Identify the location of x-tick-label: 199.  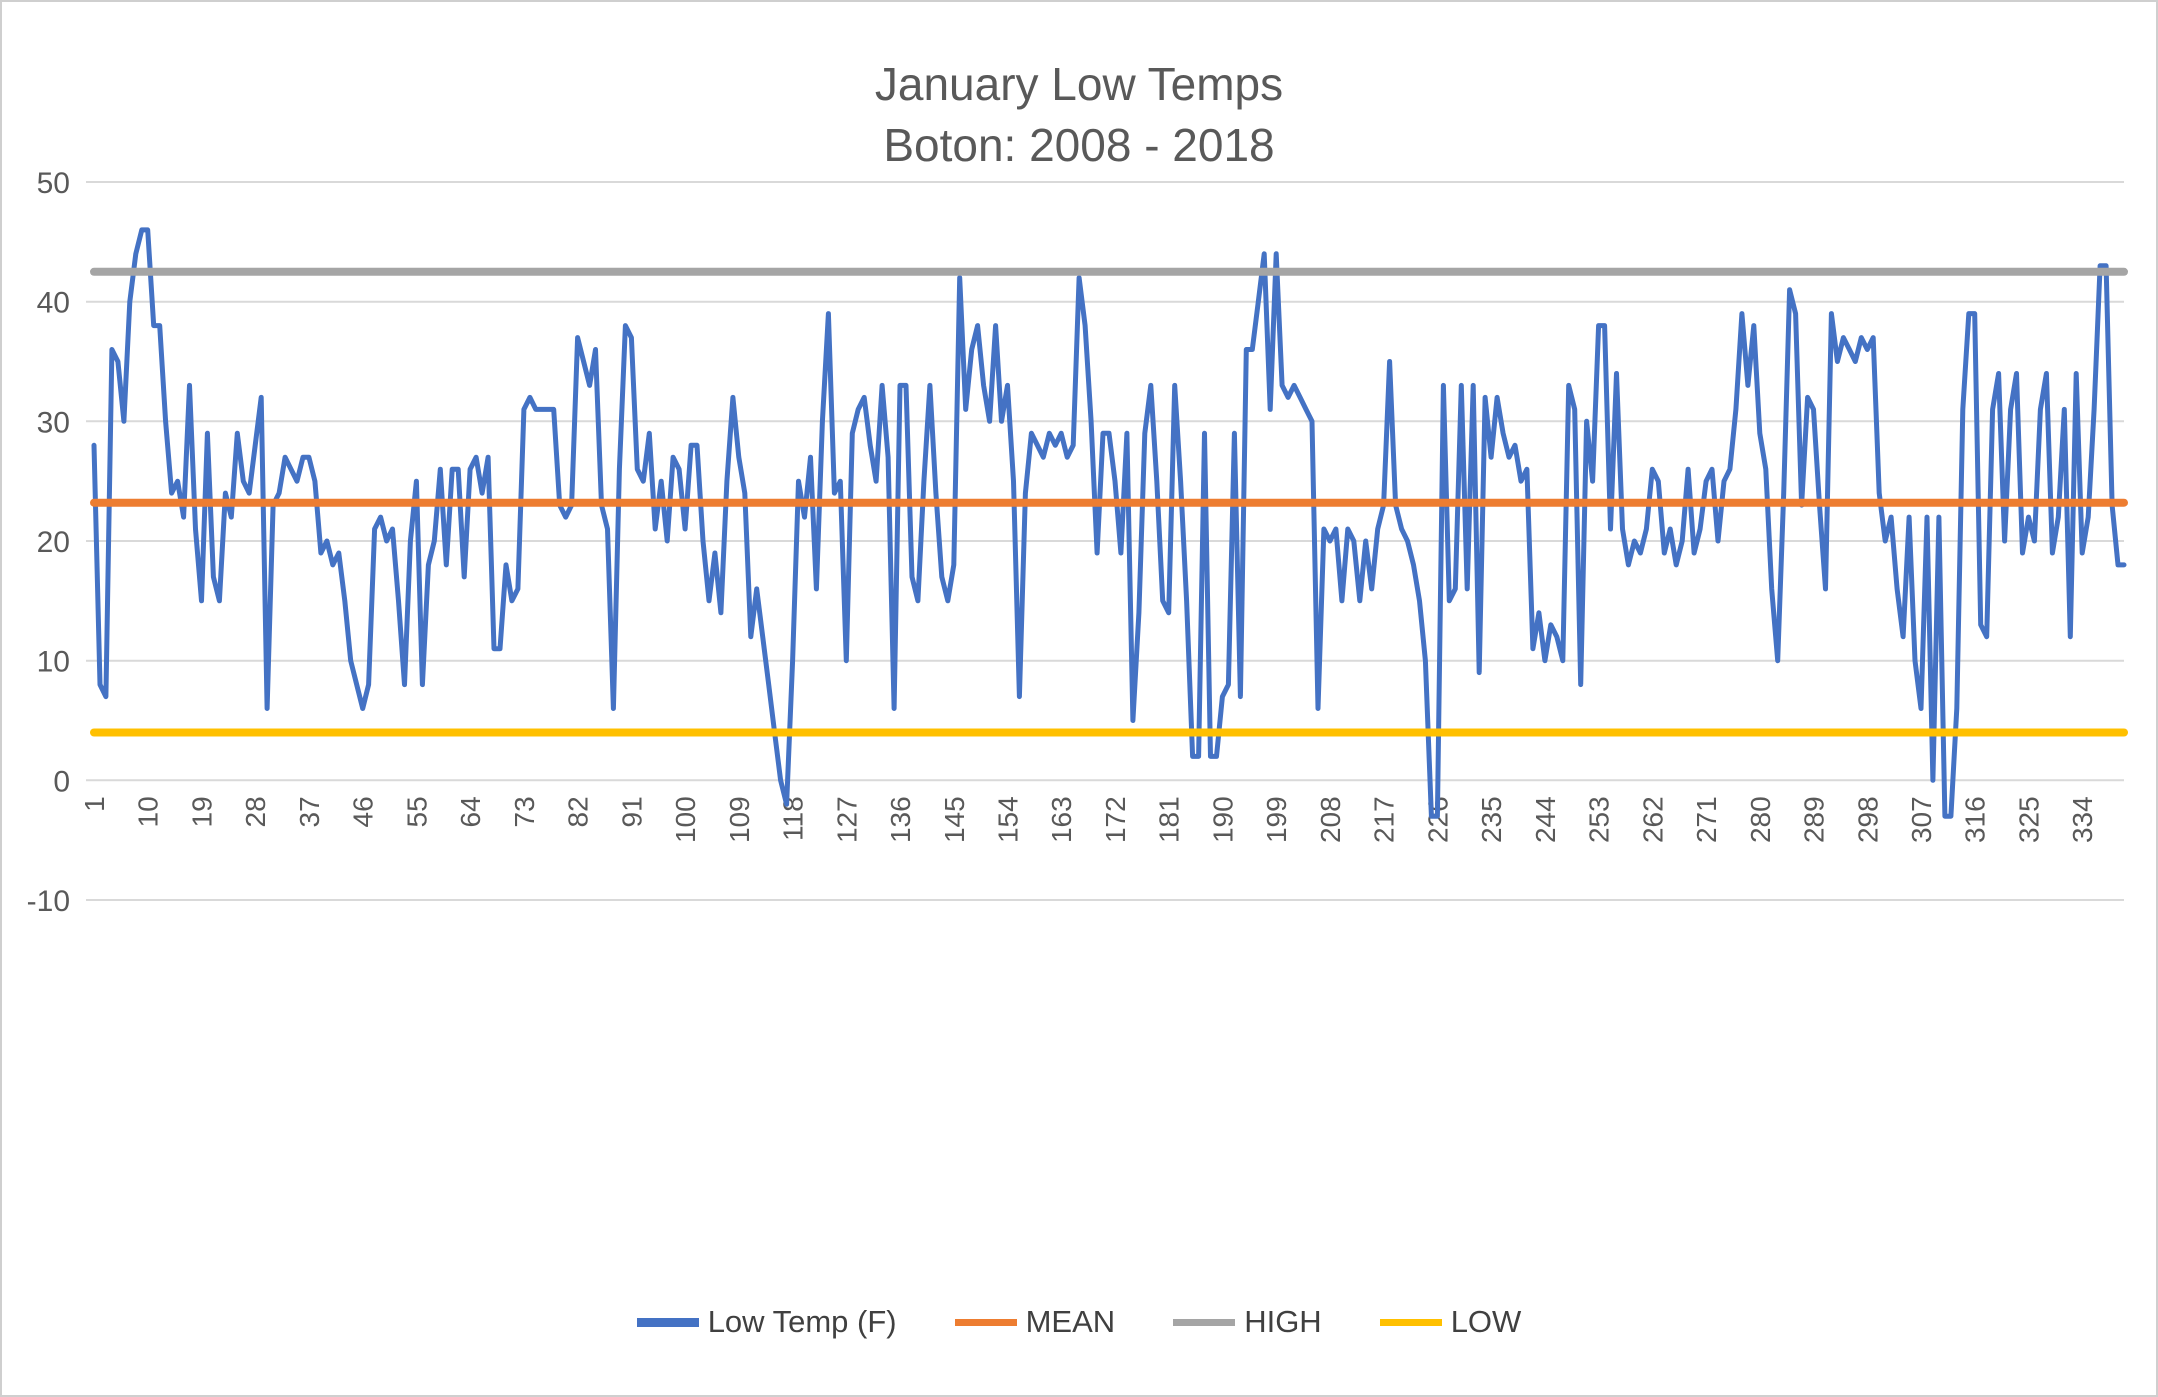
(1276, 819).